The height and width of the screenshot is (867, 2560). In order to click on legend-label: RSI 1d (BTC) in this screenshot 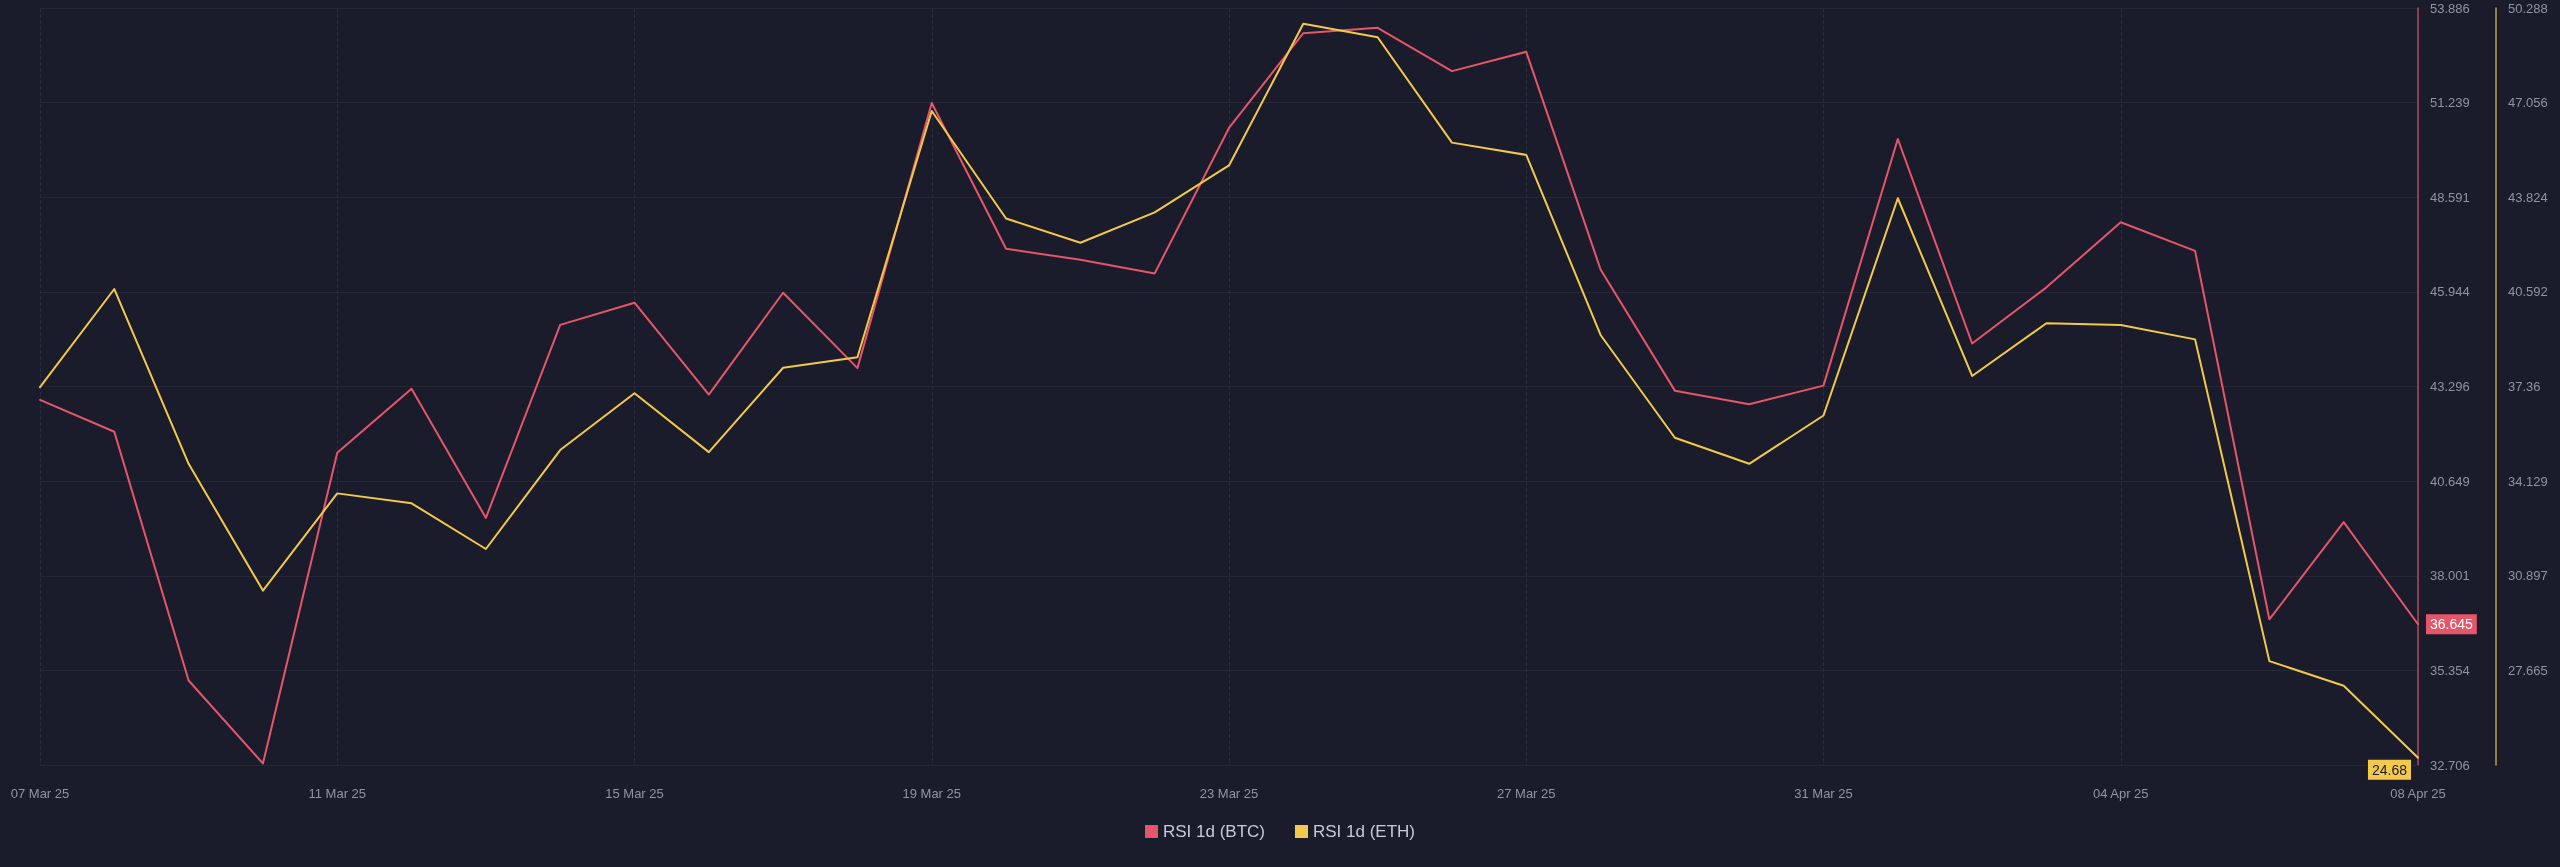, I will do `click(1214, 831)`.